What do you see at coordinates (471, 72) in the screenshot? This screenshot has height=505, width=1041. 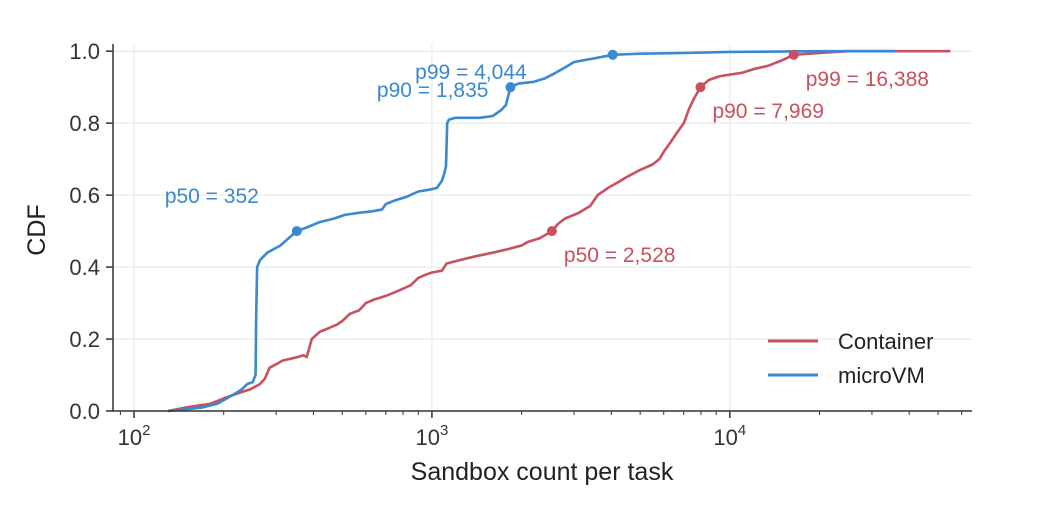 I see `percentile-label: p99 = 4,044` at bounding box center [471, 72].